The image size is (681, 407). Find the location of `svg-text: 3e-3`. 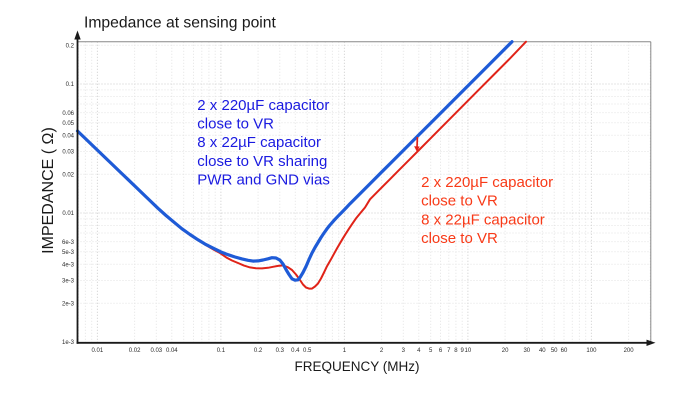

svg-text: 3e-3 is located at coordinates (68, 282).